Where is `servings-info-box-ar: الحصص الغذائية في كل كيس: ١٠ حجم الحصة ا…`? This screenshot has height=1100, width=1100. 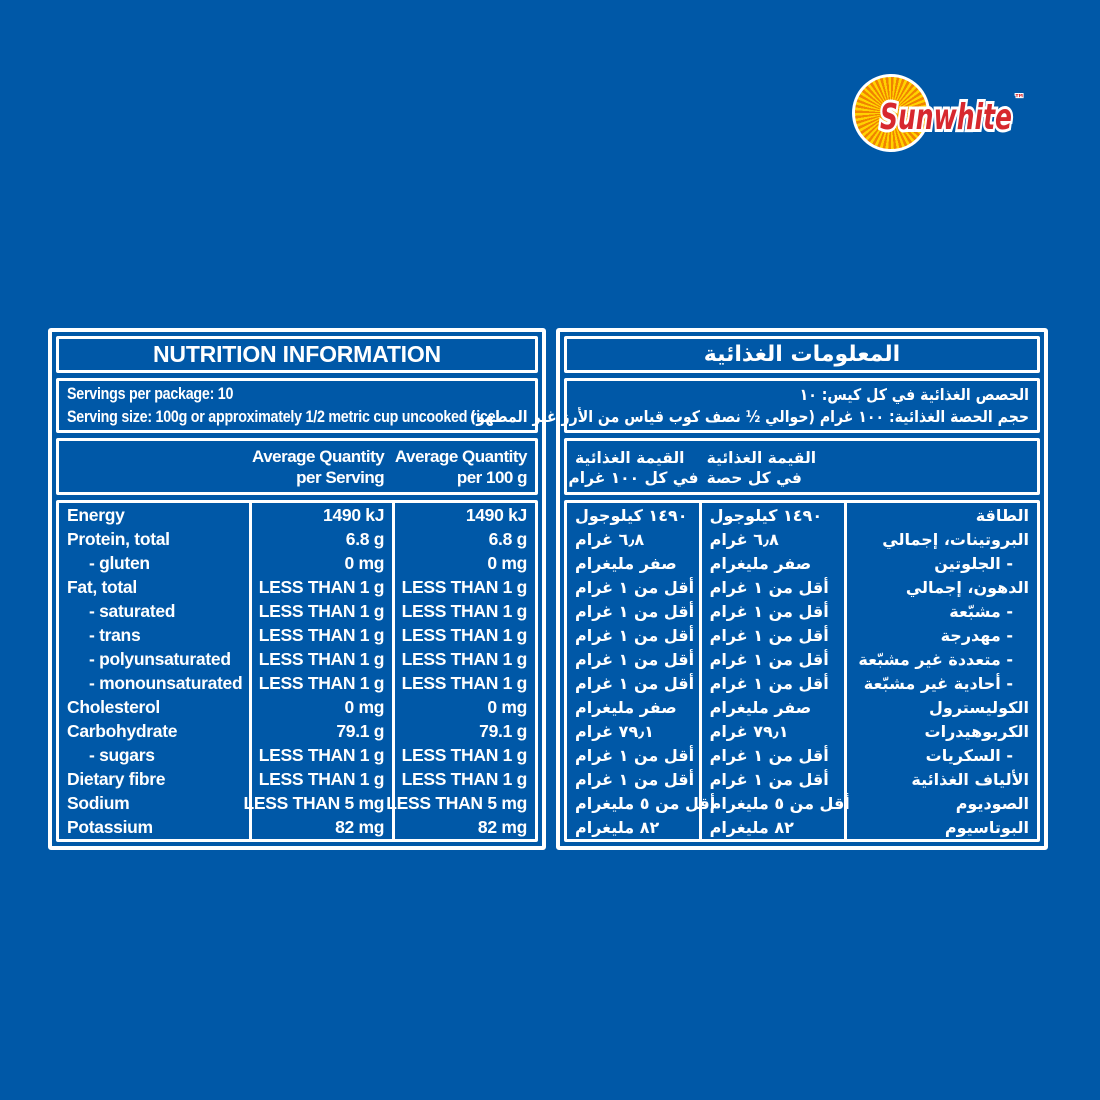
servings-info-box-ar: الحصص الغذائية في كل كيس: ١٠ حجم الحصة ا… is located at coordinates (754, 405).